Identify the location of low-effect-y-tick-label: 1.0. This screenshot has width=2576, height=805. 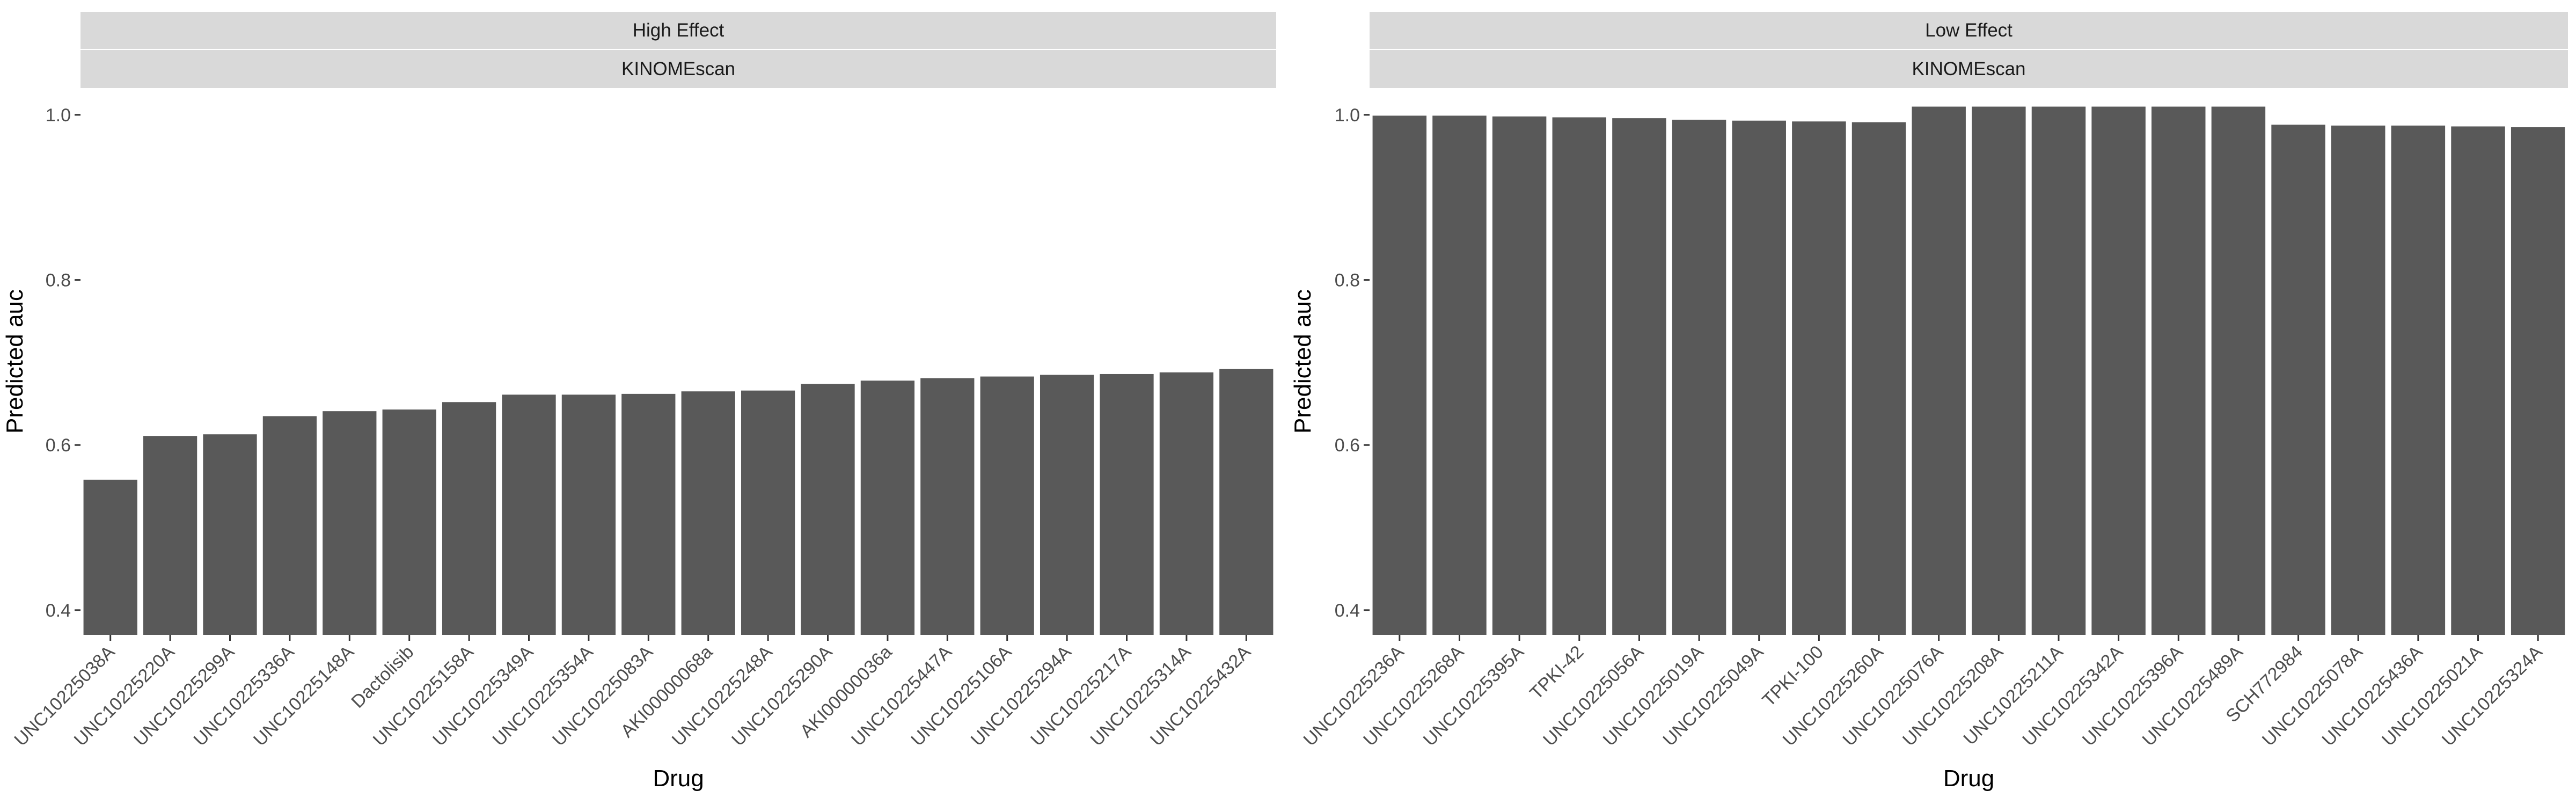
(1347, 115).